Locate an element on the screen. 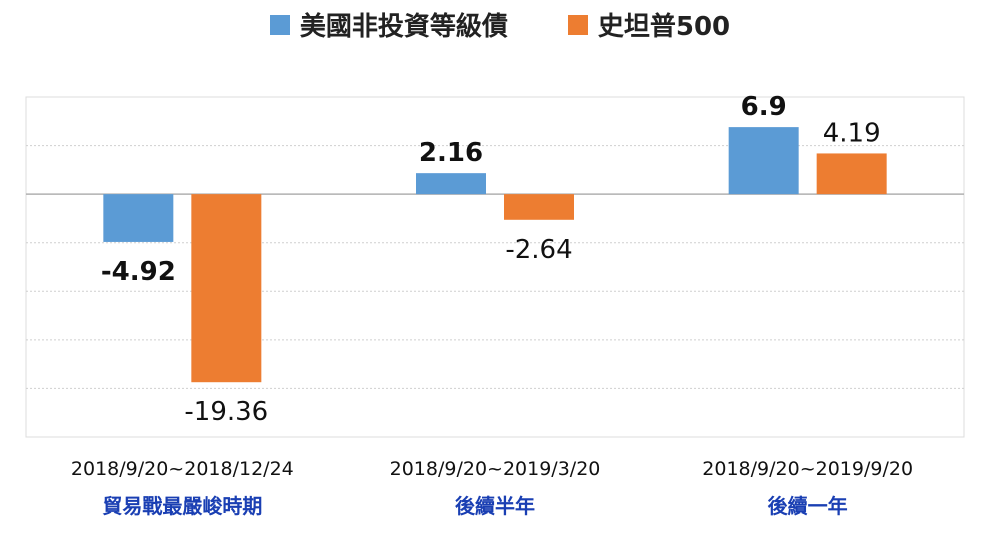 Image resolution: width=1000 pixels, height=540 pixels. legend-label-series1: 美國非投資等級債 is located at coordinates (403, 27).